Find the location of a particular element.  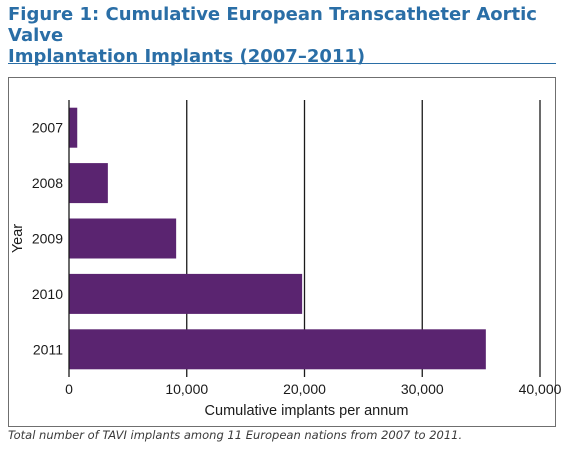

bar-2007 is located at coordinates (73, 127).